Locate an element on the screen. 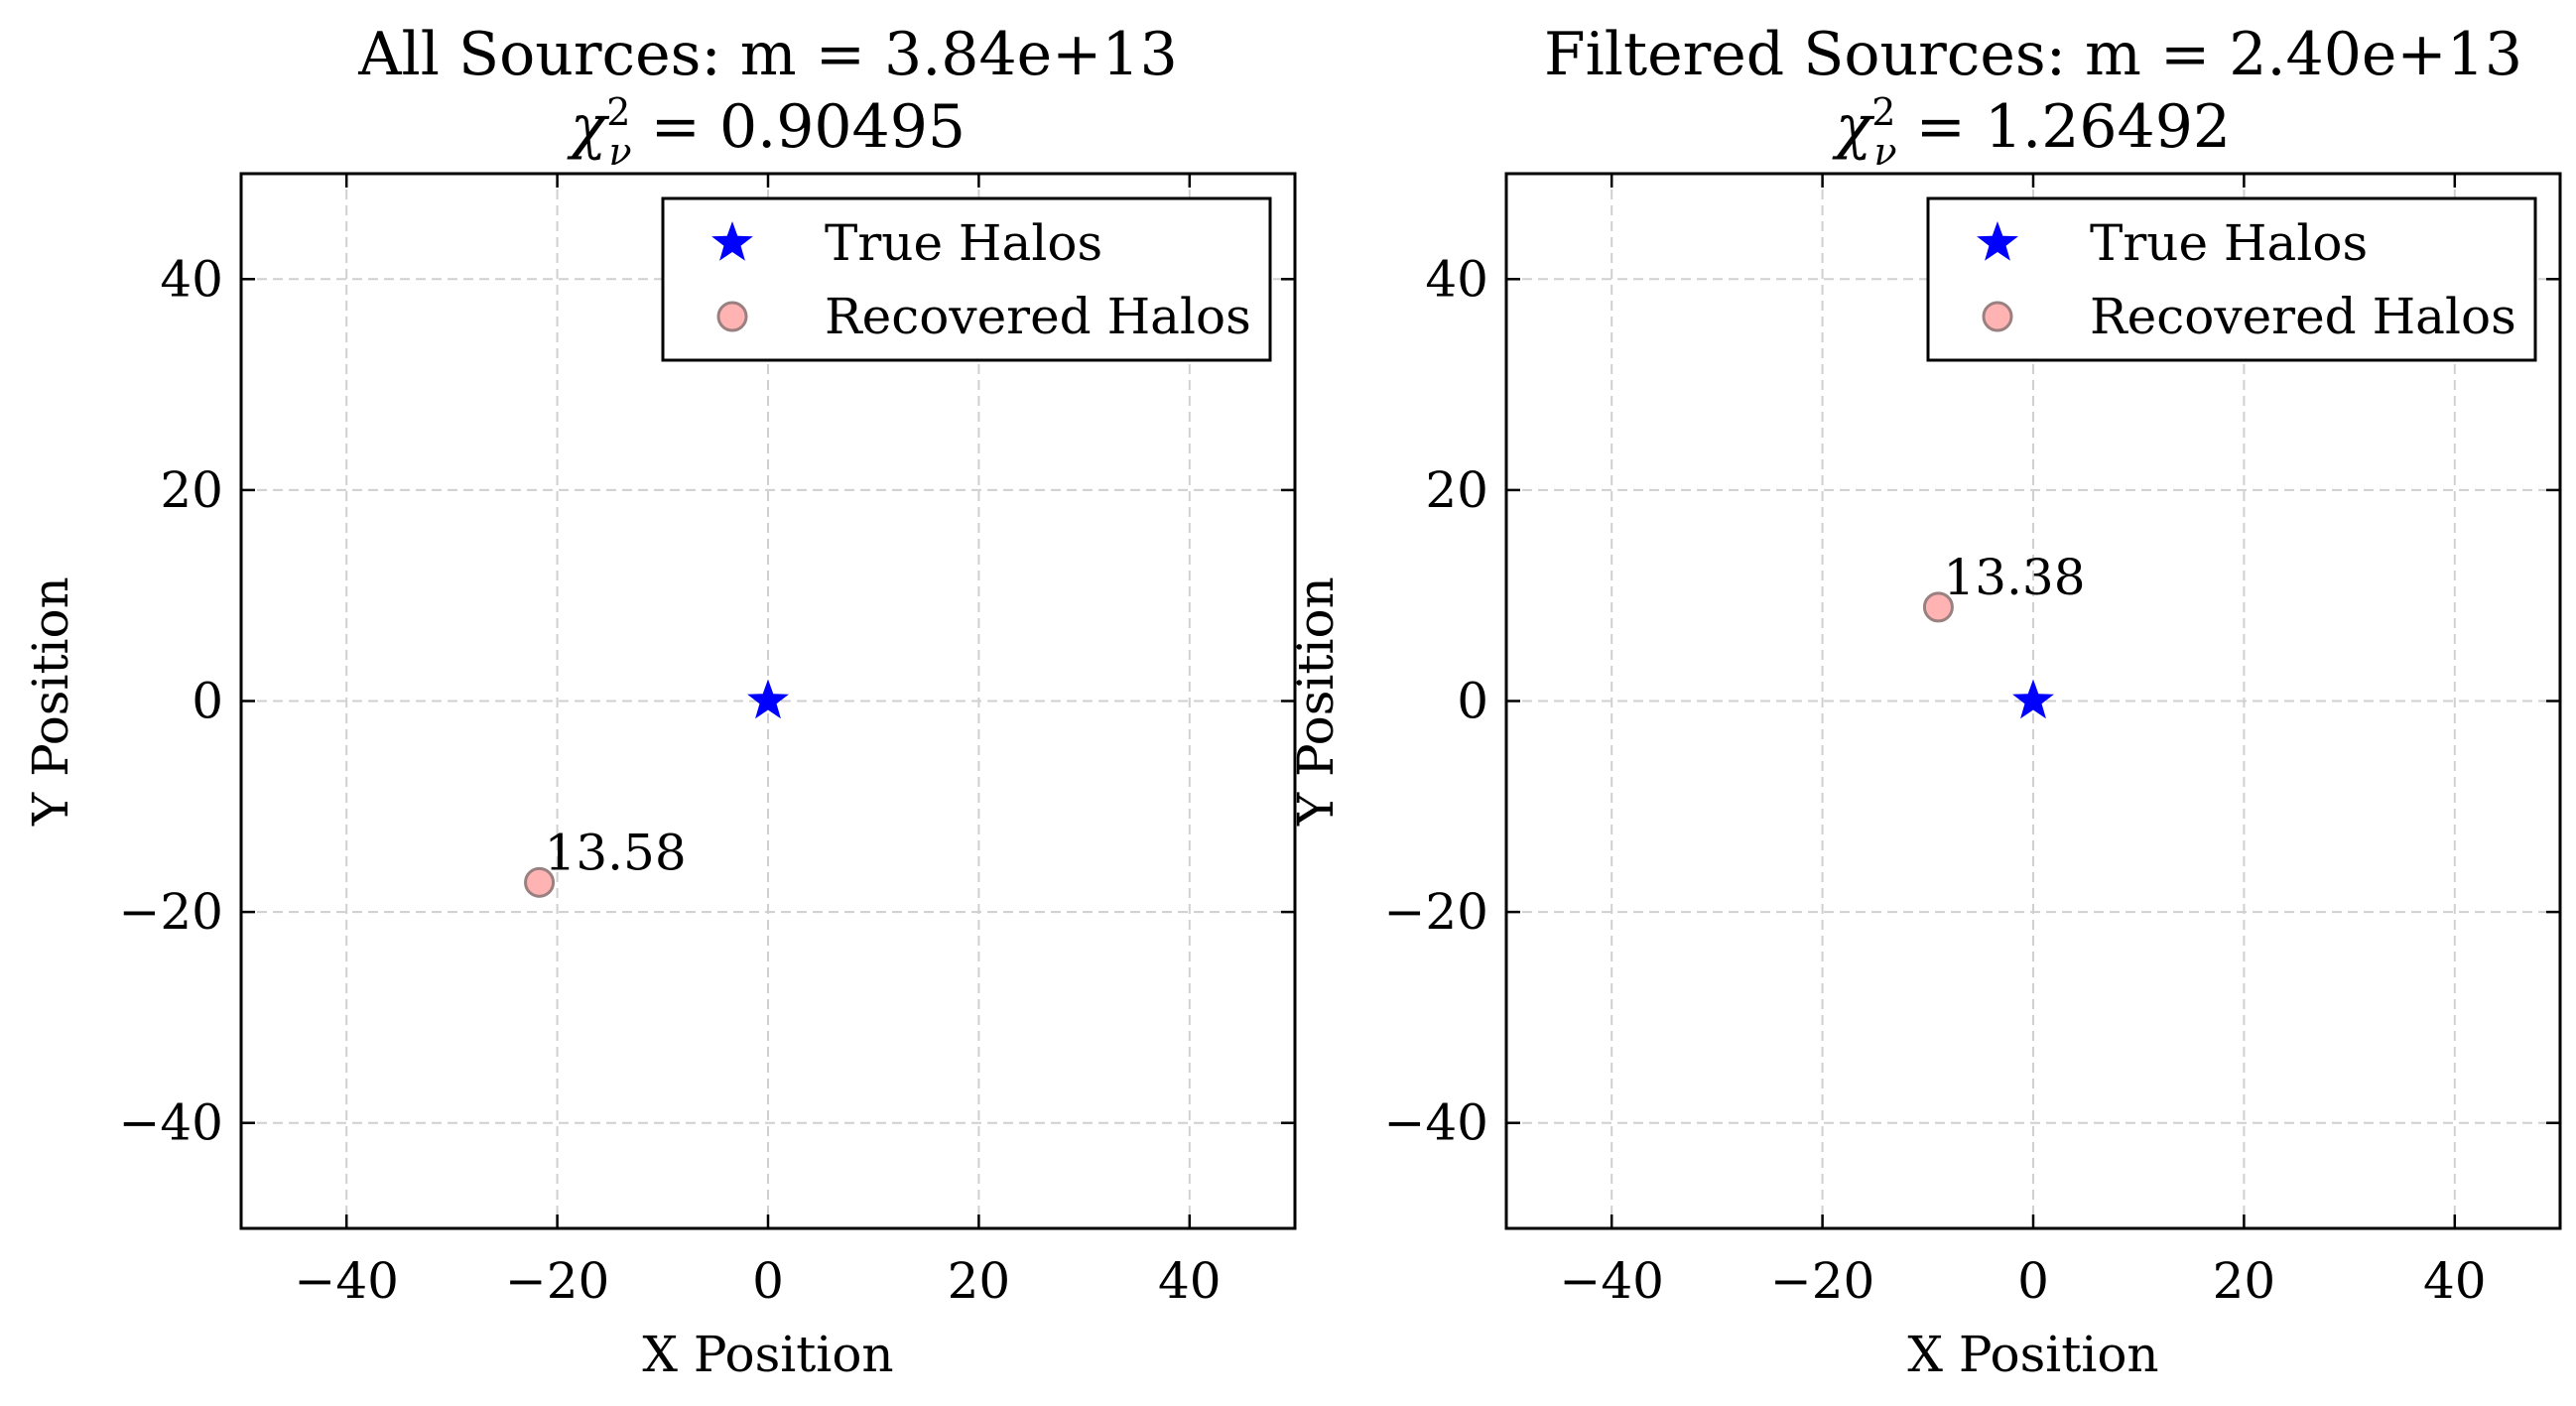 The height and width of the screenshot is (1406, 2576). halo-mass-annotation: 13.38 is located at coordinates (2014, 578).